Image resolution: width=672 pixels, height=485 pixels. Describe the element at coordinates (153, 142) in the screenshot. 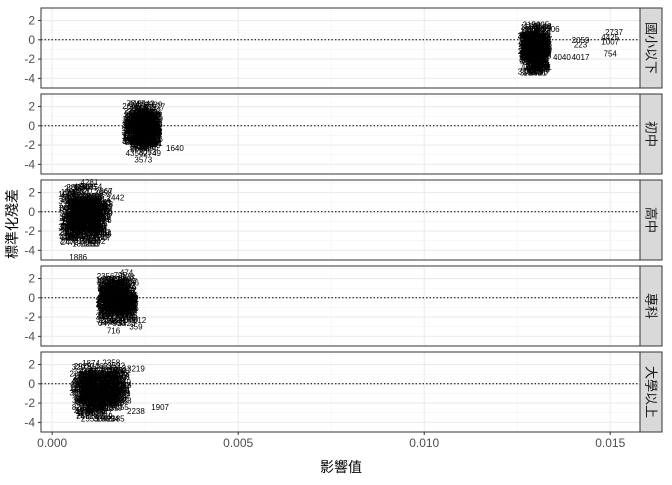

I see `point-label: 3782` at that location.